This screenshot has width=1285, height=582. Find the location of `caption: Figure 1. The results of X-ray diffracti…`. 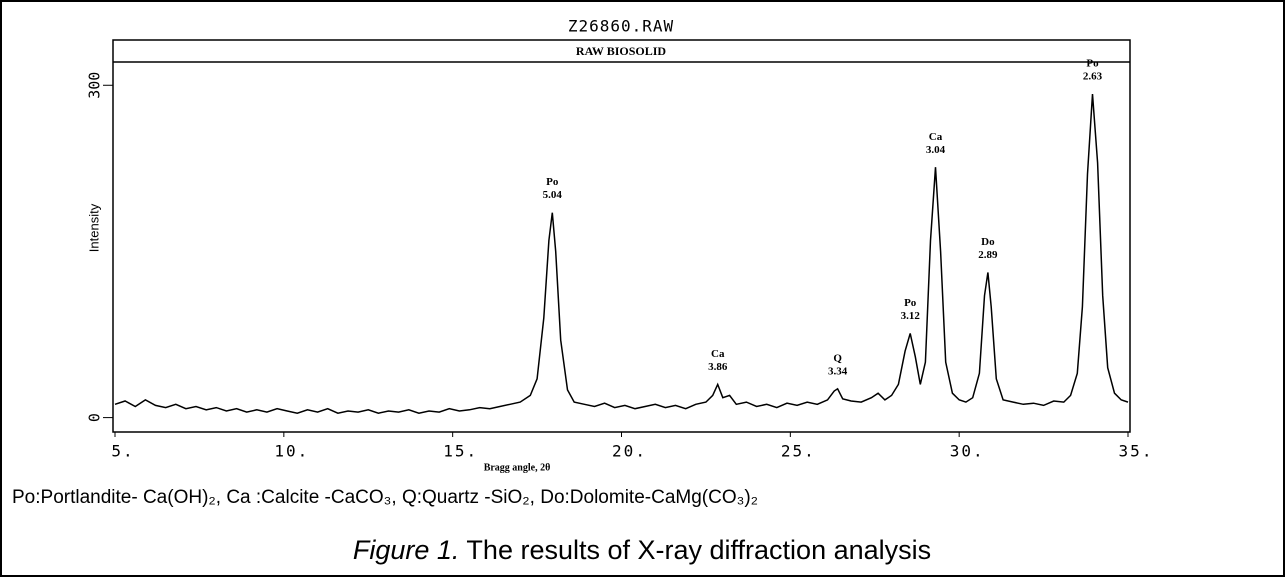

caption: Figure 1. The results of X-ray diffracti… is located at coordinates (642, 550).